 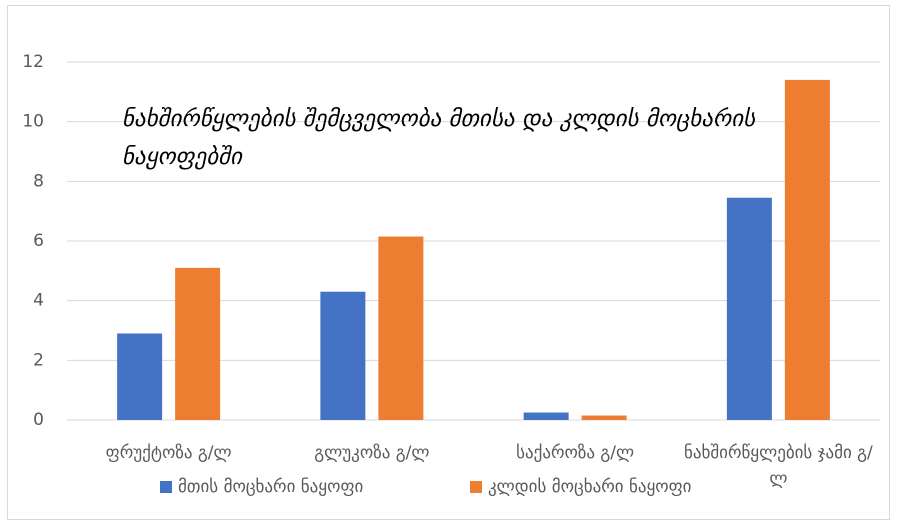 What do you see at coordinates (168, 453) in the screenshot?
I see `x-tick-label: ფრუქტოზა გ/ლ` at bounding box center [168, 453].